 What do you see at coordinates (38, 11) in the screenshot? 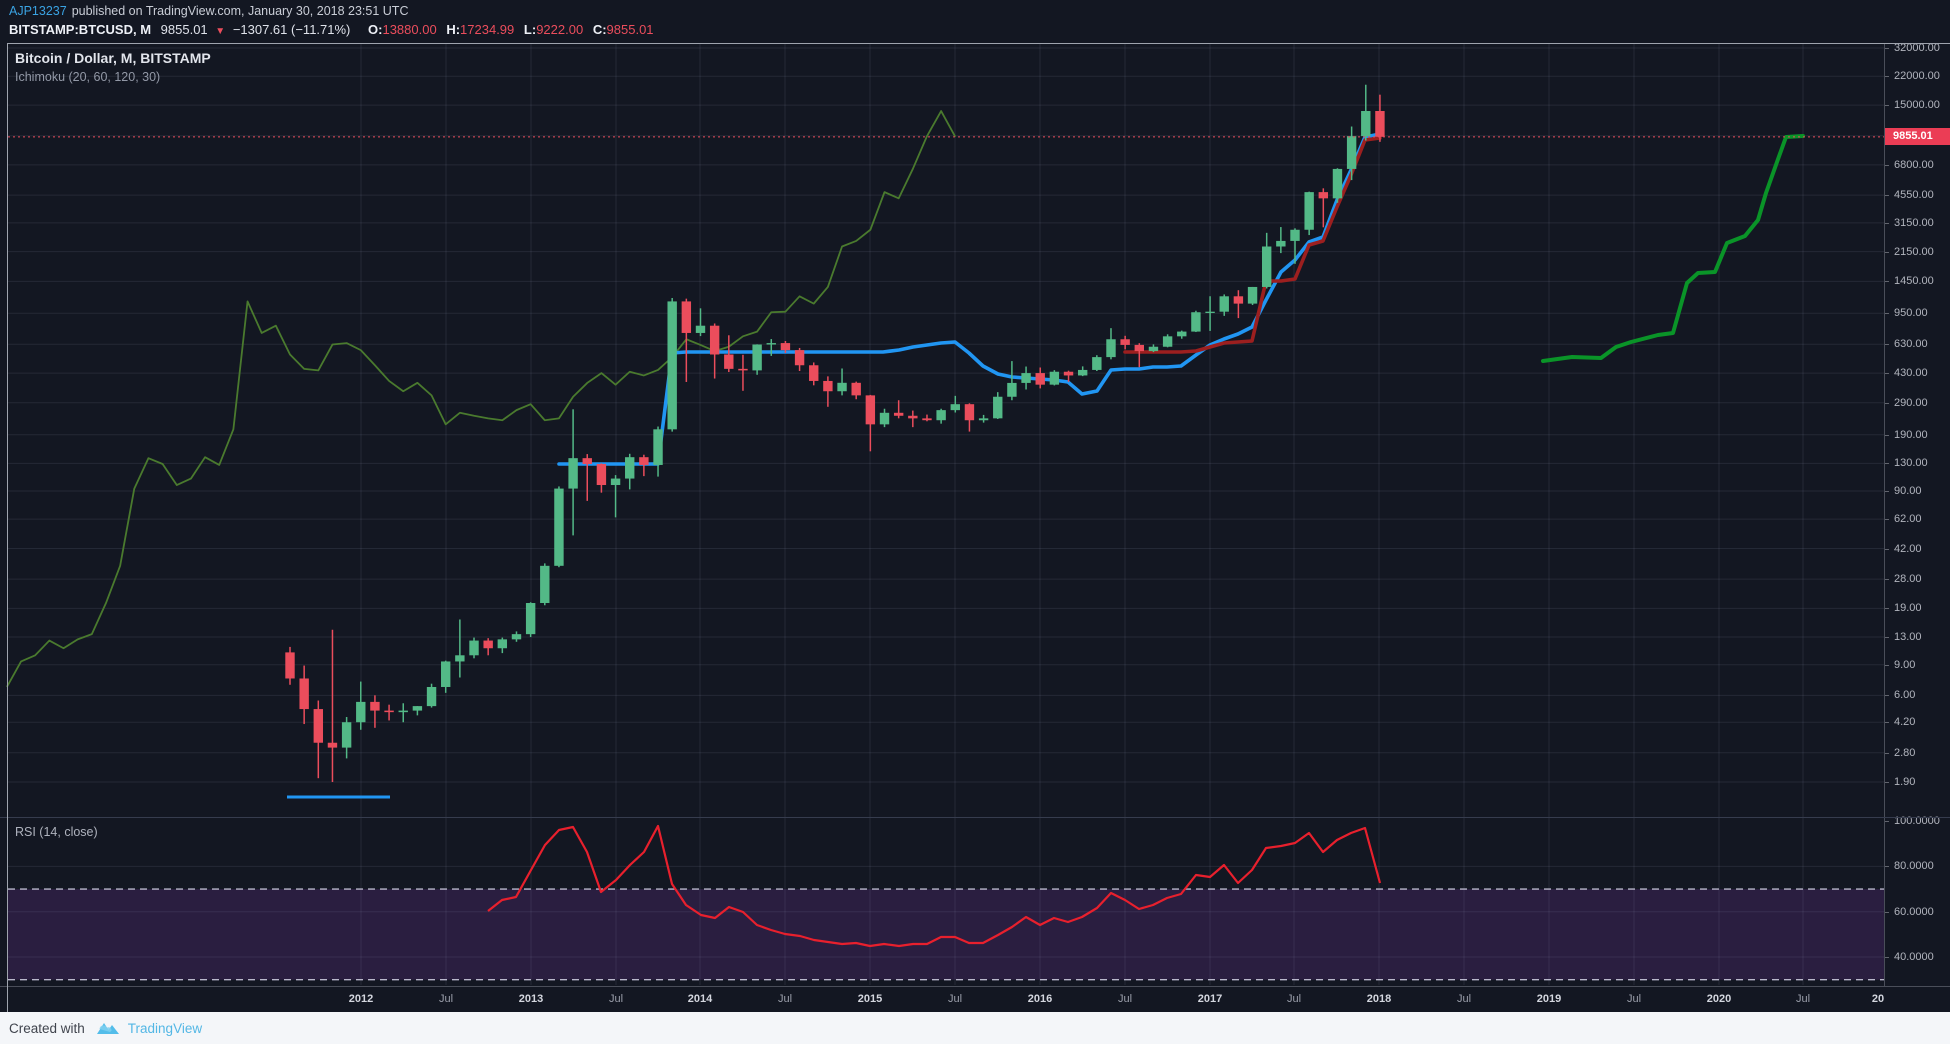
I see `username-link: AJP13237` at bounding box center [38, 11].